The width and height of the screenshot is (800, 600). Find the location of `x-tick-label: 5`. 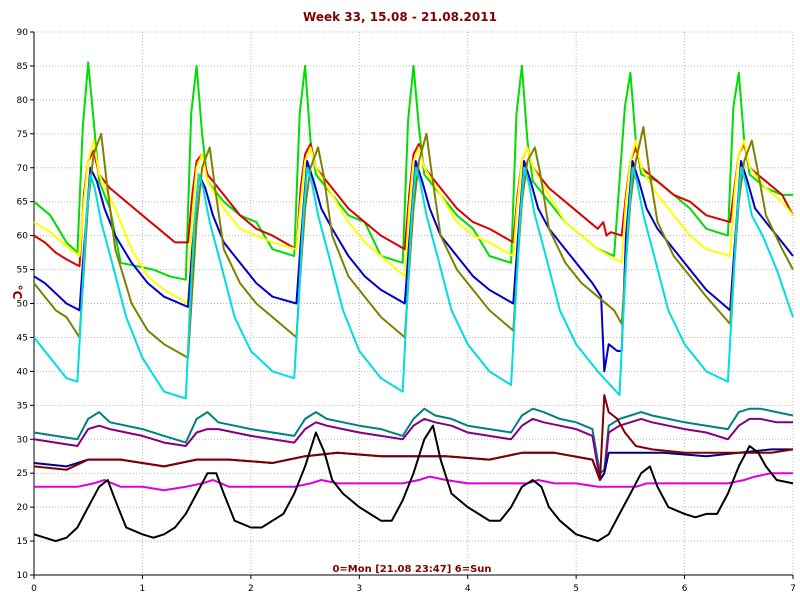

x-tick-label: 5 is located at coordinates (576, 589).